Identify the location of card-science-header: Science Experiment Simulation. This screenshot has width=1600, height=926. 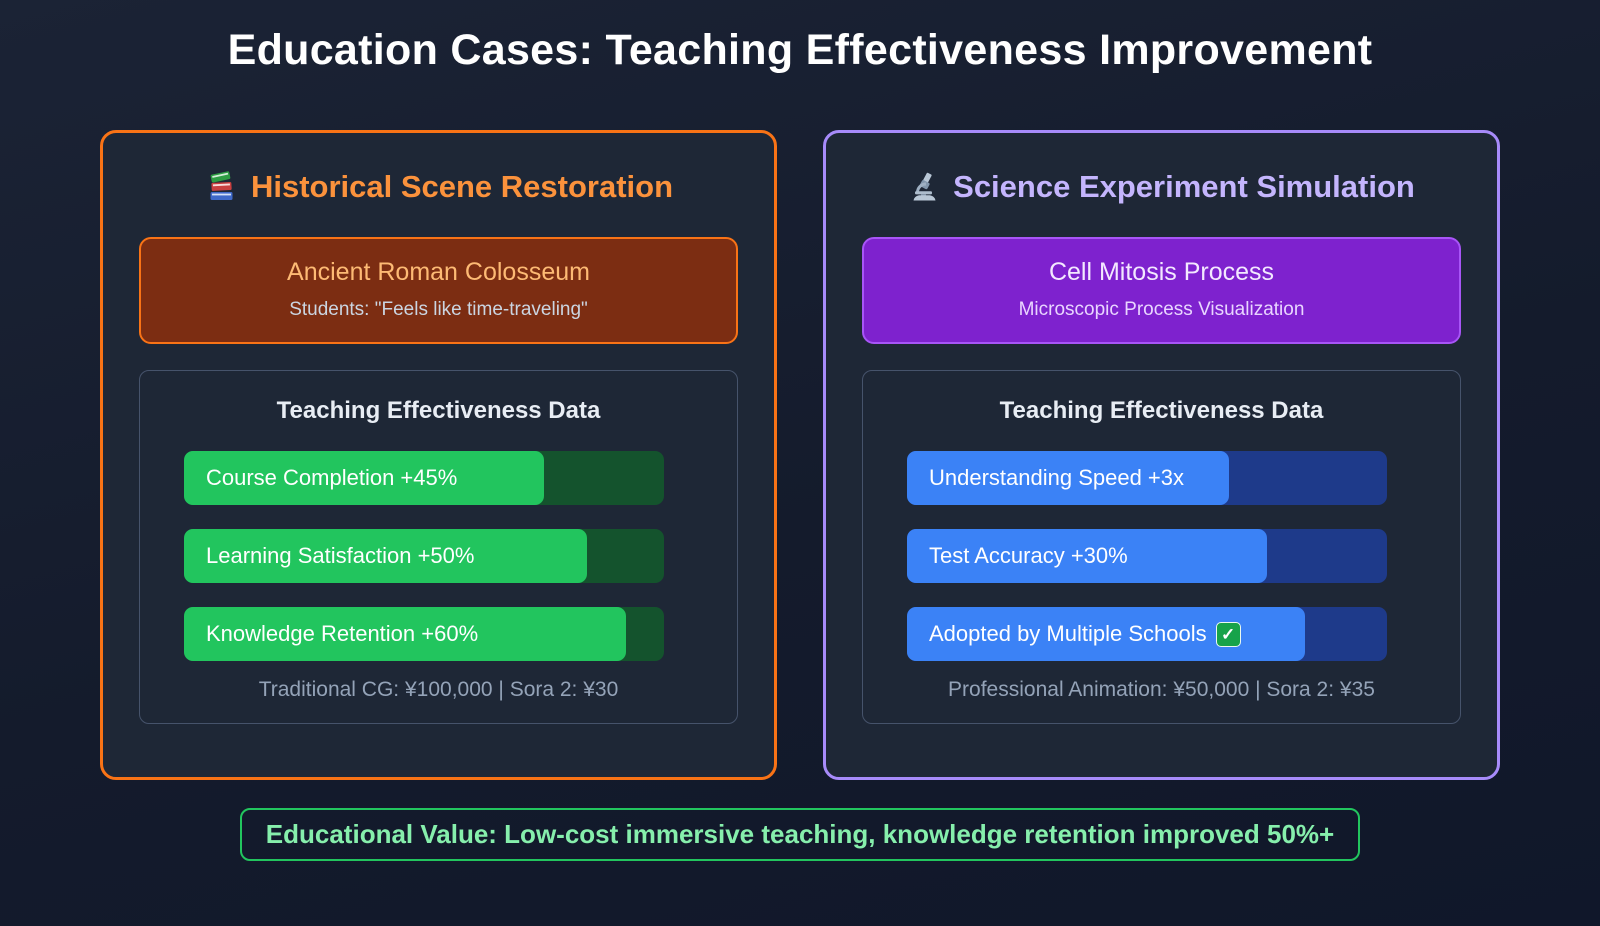
(1161, 187).